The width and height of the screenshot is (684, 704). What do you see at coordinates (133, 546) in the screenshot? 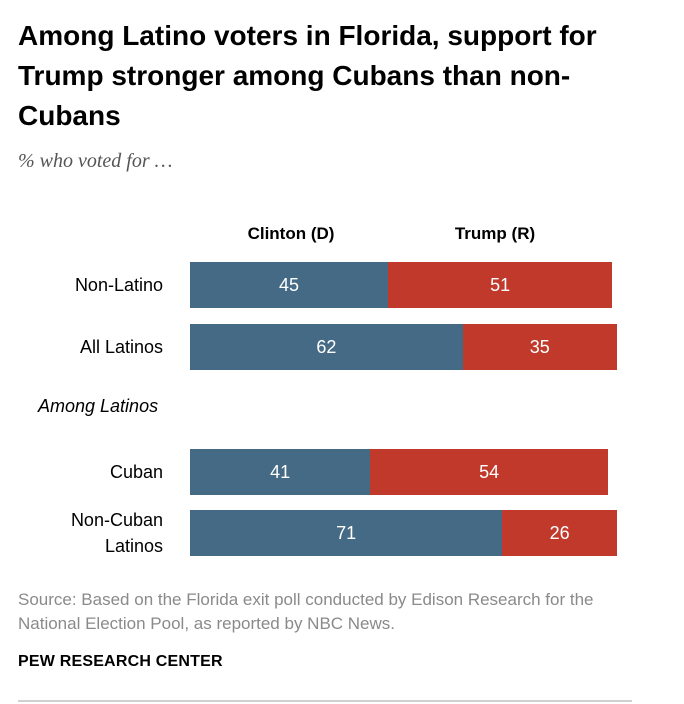
I see `row-label-line-2: Latinos` at bounding box center [133, 546].